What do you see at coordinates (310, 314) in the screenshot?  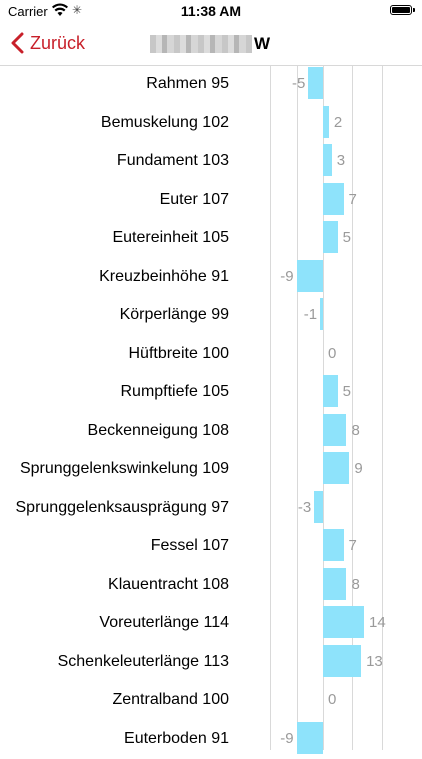 I see `data-label: -1` at bounding box center [310, 314].